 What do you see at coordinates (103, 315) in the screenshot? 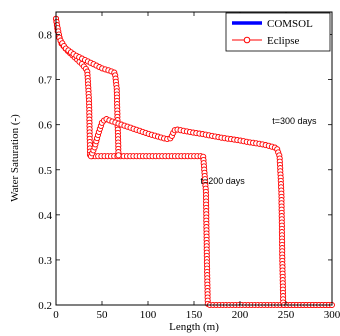
I see `x-tick-label: 50` at bounding box center [103, 315].